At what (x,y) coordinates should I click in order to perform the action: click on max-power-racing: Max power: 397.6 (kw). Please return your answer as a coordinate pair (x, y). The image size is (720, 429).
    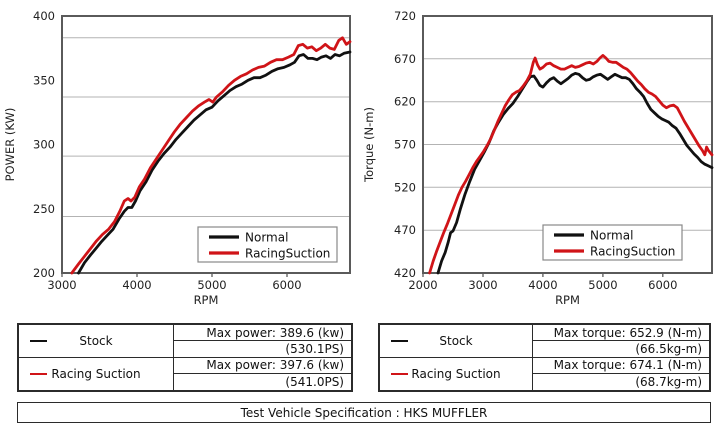
    Looking at the image, I should click on (262, 366).